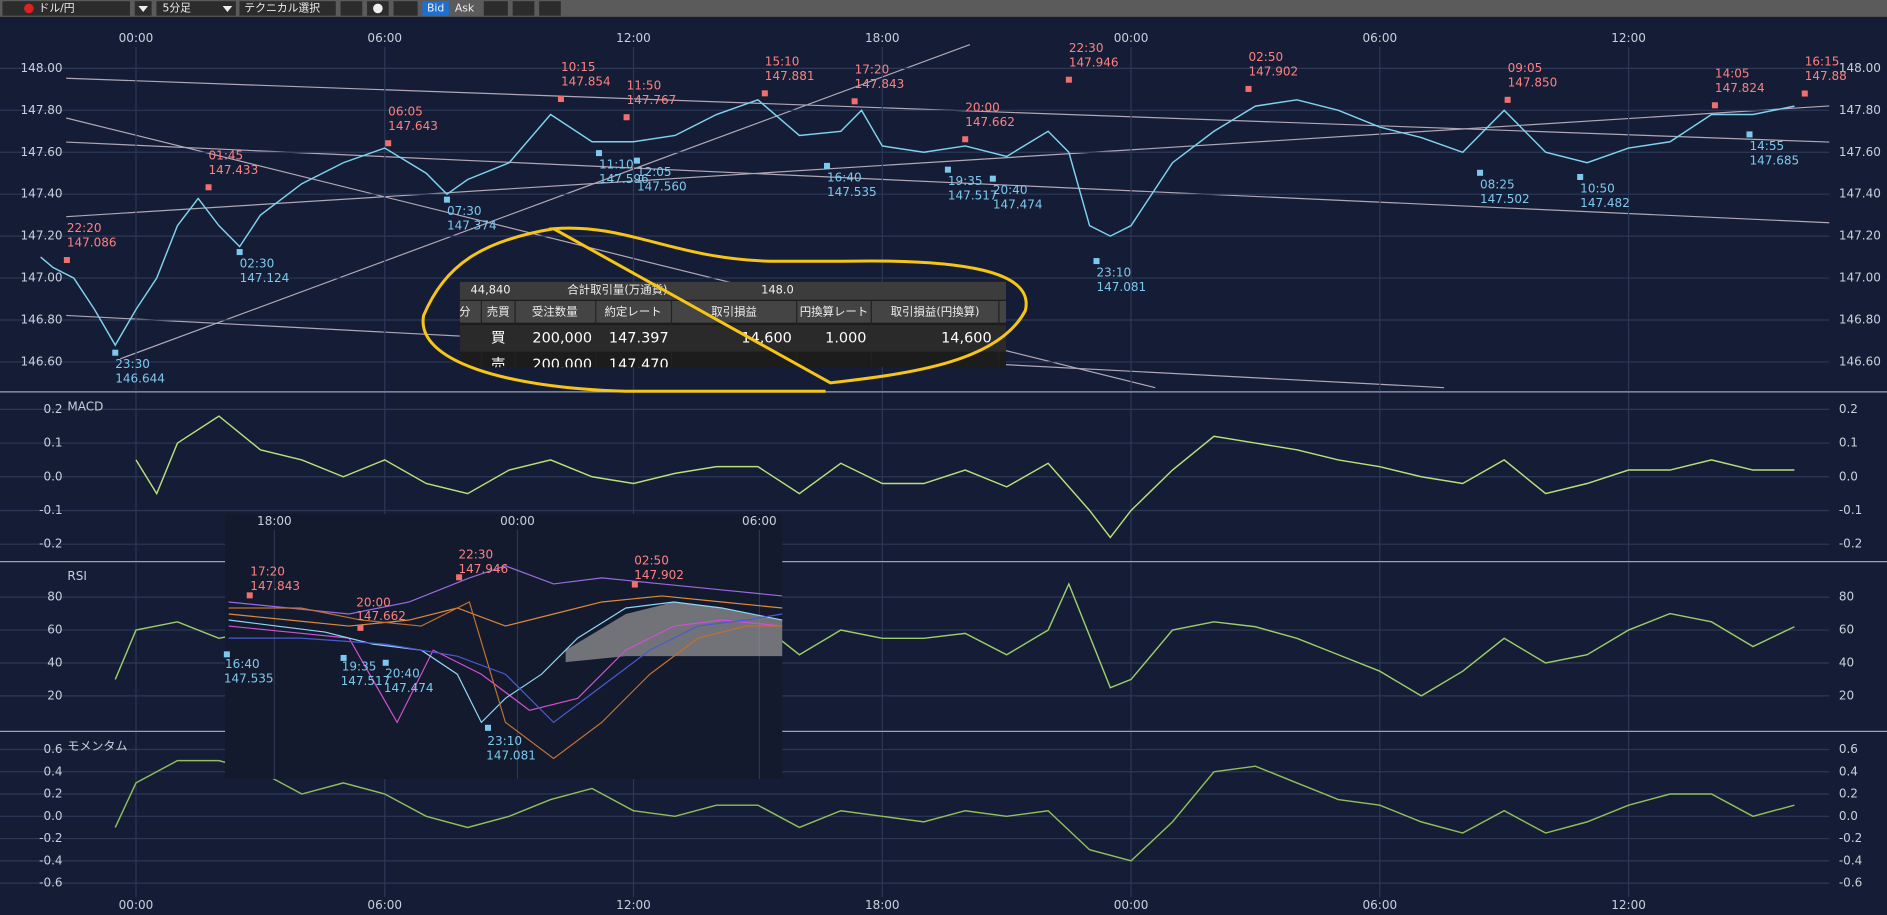  Describe the element at coordinates (405, 8) in the screenshot. I see `chart-type-button` at that location.